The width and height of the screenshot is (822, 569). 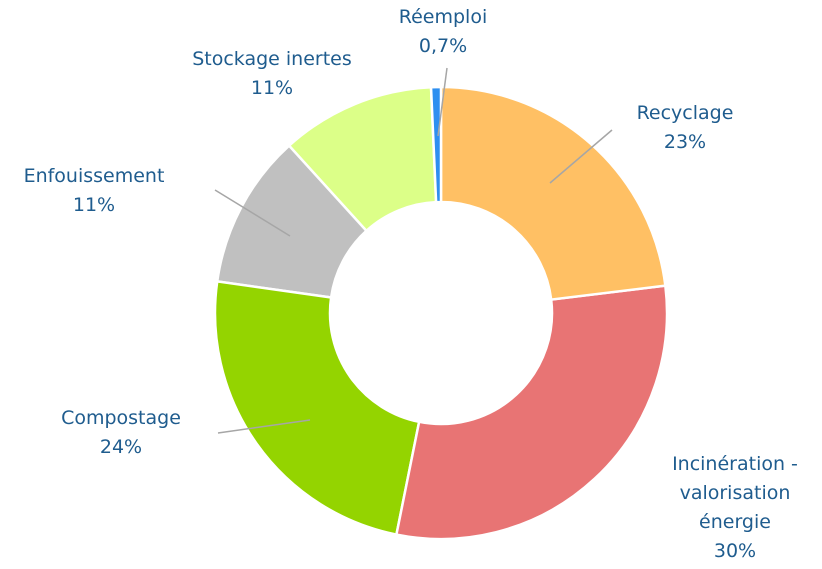 I want to click on category-label: Enfouissement, so click(x=94, y=176).